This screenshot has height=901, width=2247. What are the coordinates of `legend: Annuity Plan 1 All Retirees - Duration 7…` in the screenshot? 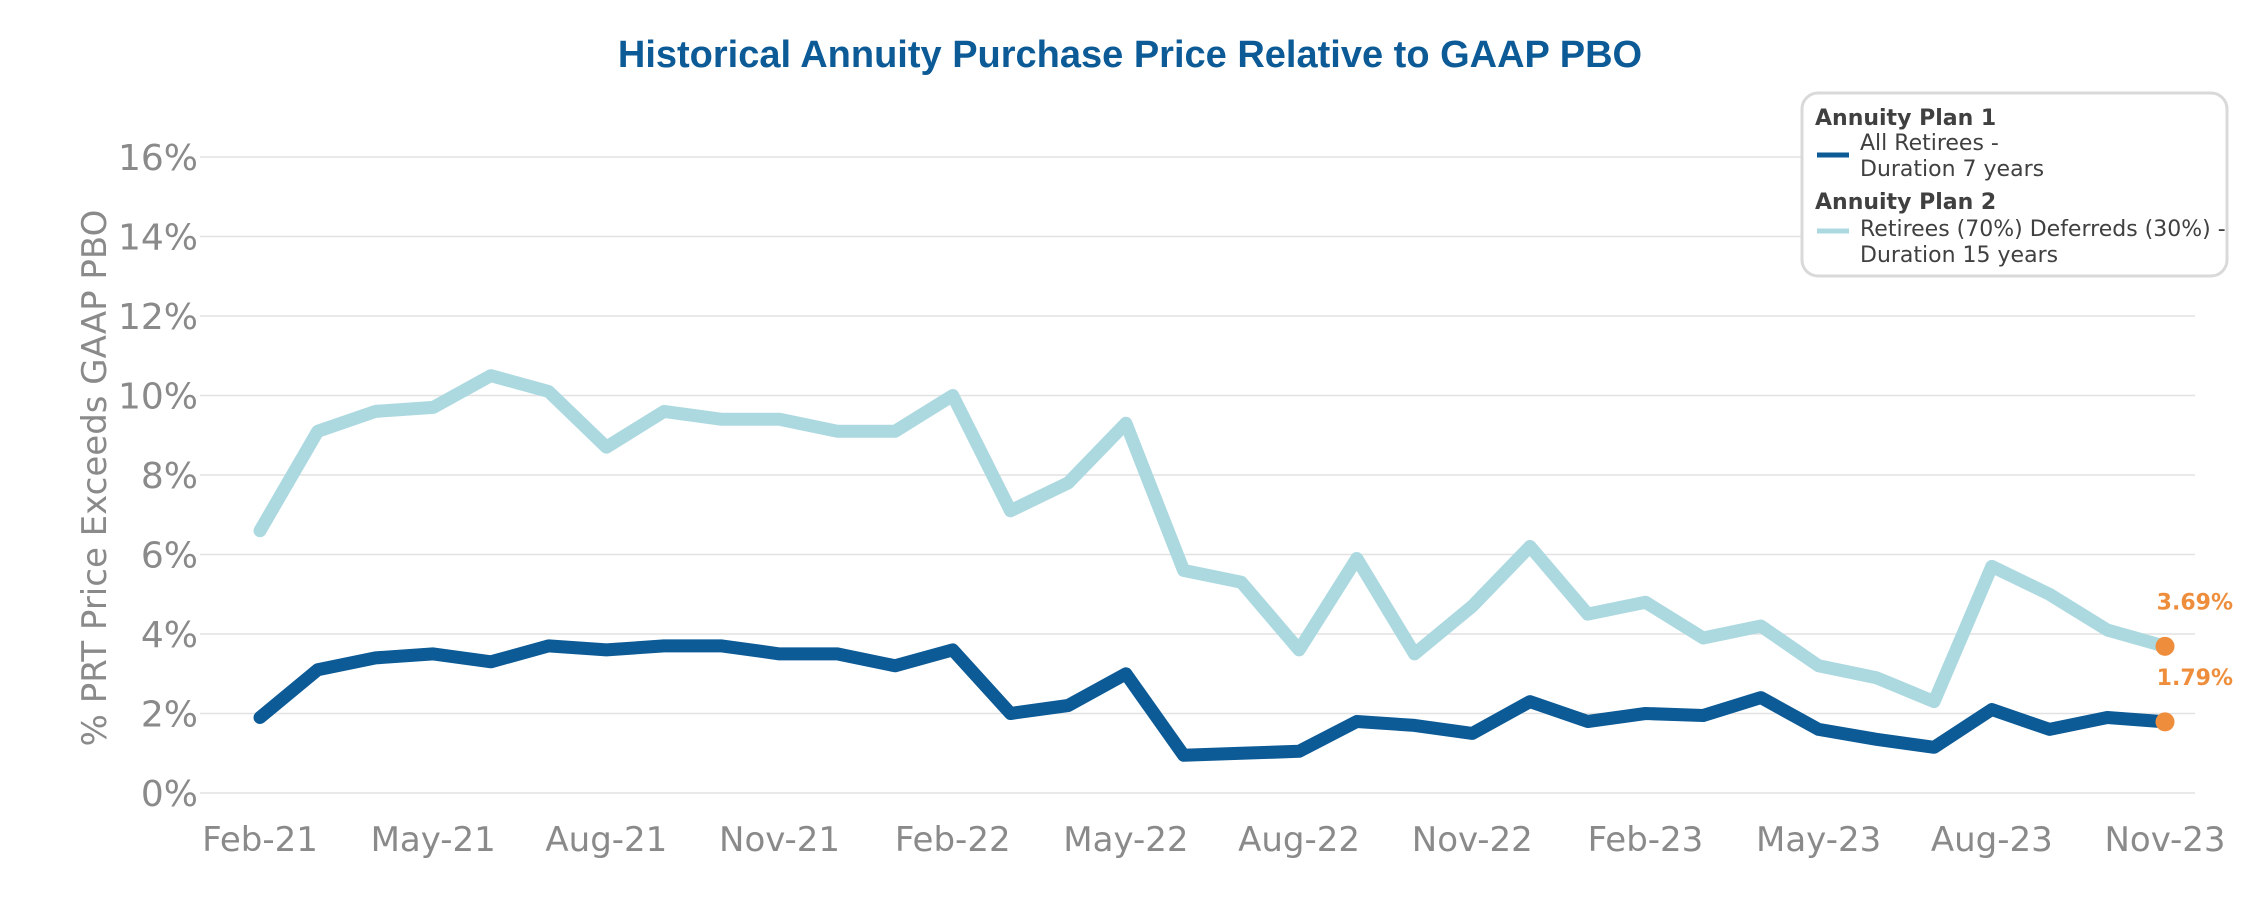 It's located at (2014, 184).